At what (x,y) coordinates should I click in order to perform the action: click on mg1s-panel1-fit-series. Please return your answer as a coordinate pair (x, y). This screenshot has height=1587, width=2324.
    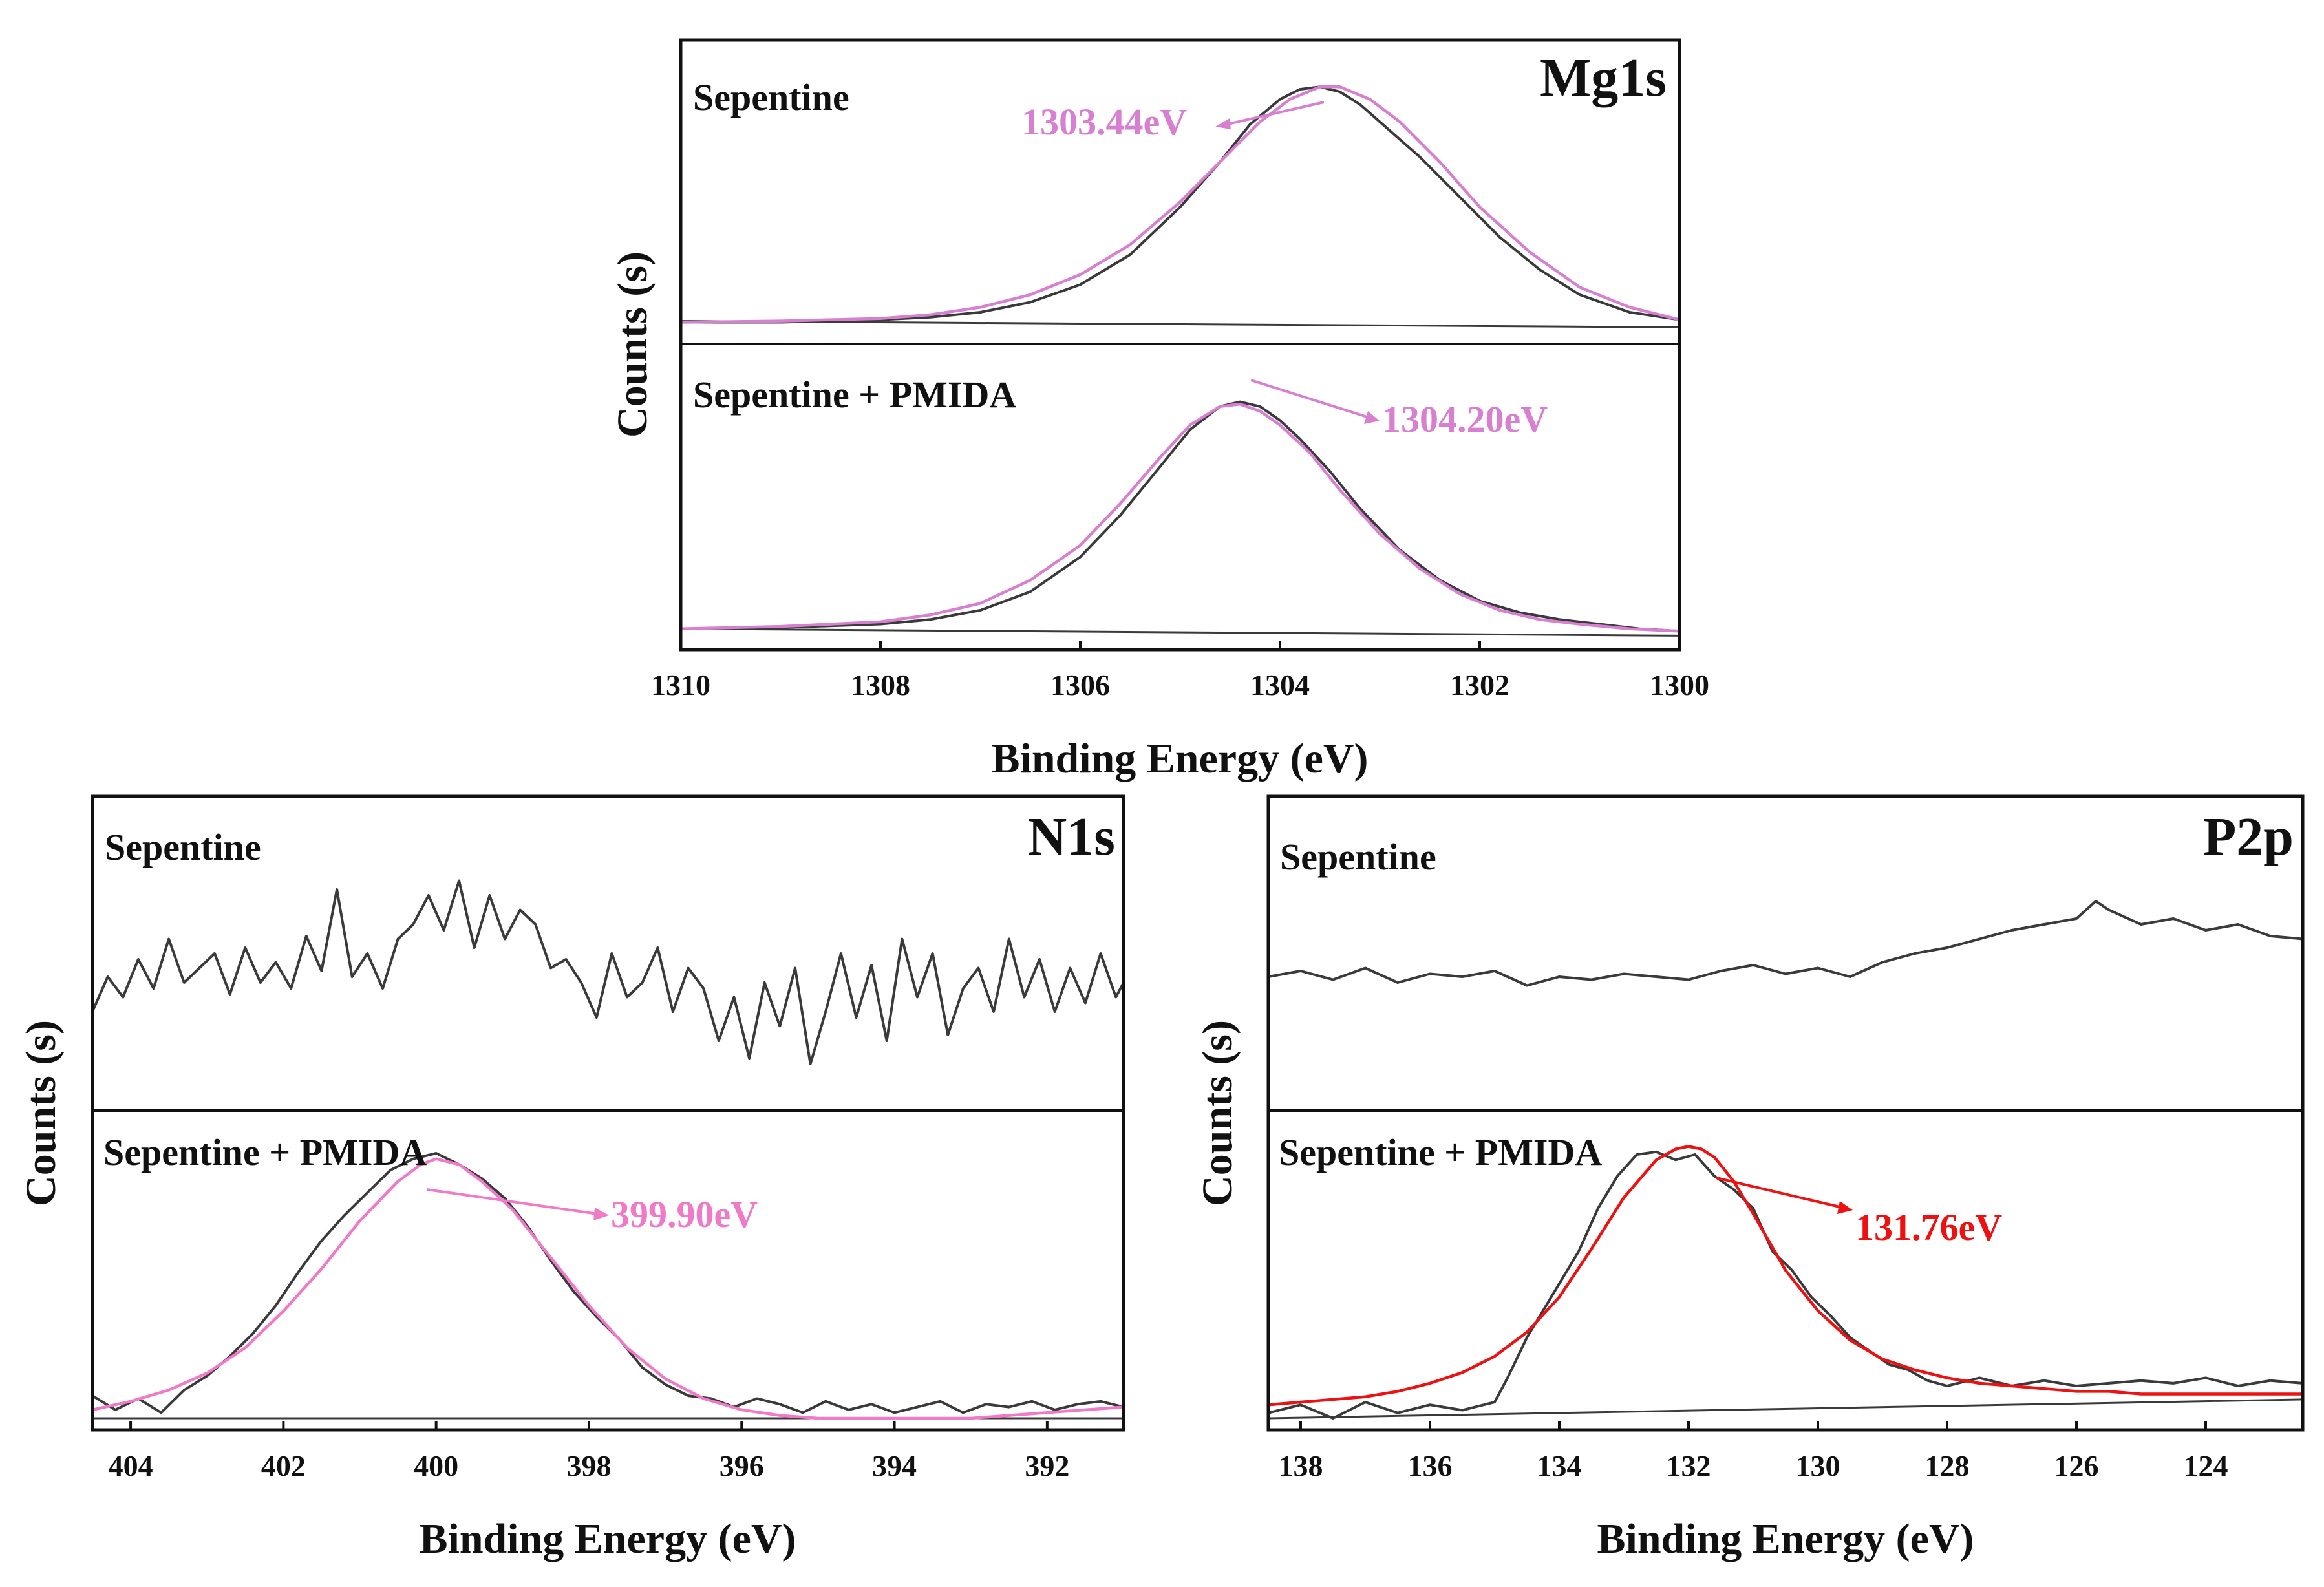
    Looking at the image, I should click on (1180, 204).